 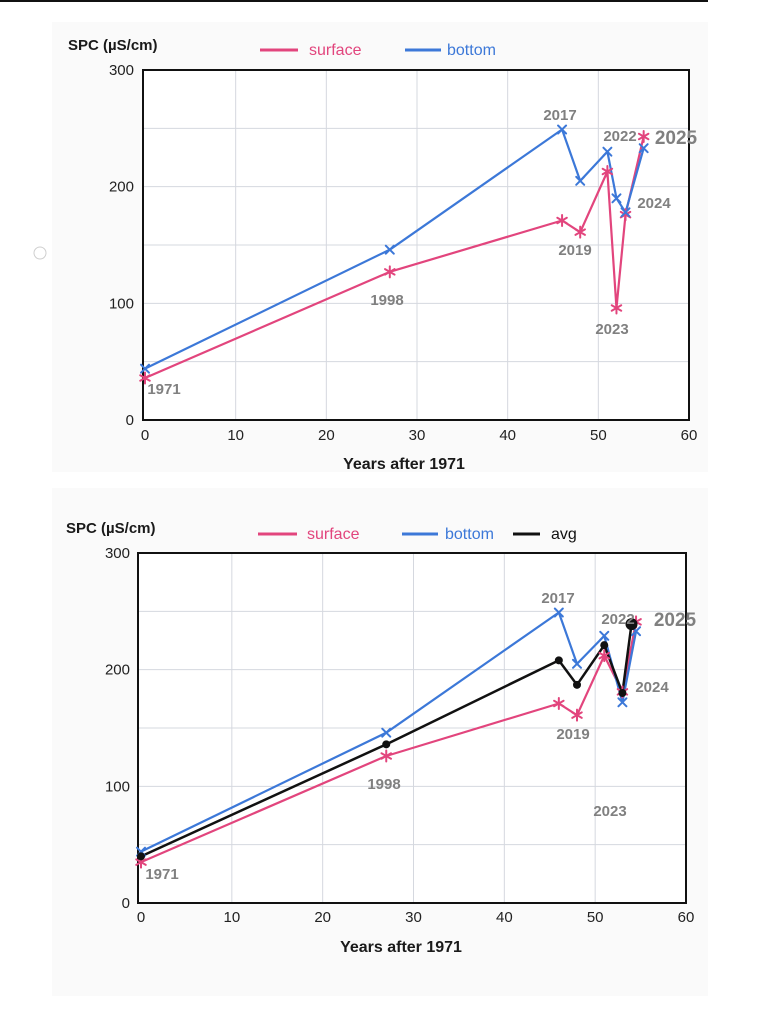 What do you see at coordinates (564, 534) in the screenshot?
I see `legend-label-avg: avg` at bounding box center [564, 534].